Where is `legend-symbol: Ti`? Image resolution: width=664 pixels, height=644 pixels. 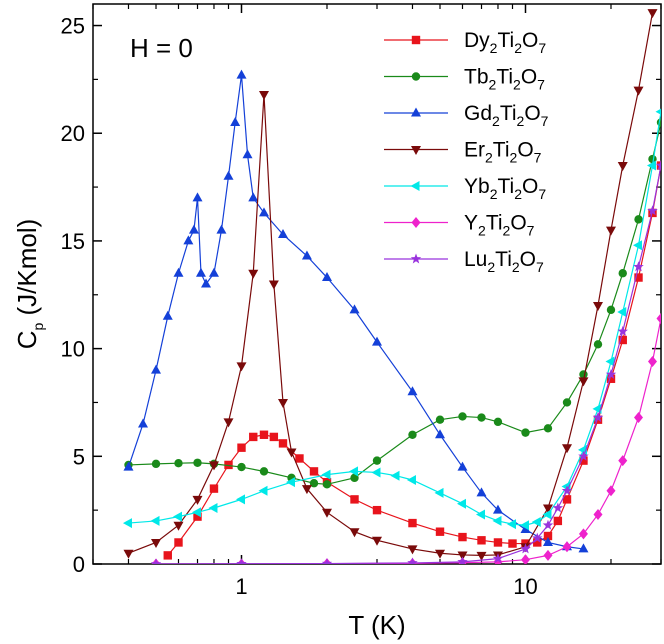 legend-symbol: Ti is located at coordinates (508, 113).